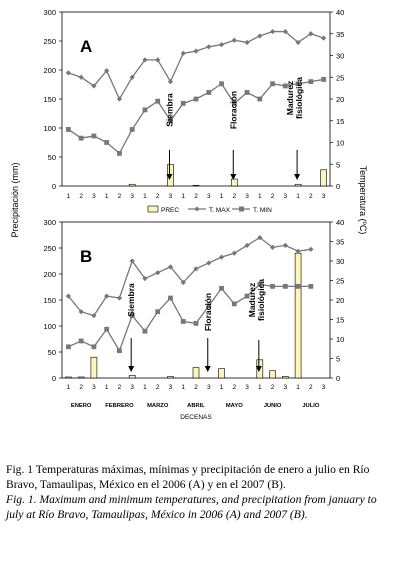  I want to click on y-right-tick-label: 10, so click(340, 339).